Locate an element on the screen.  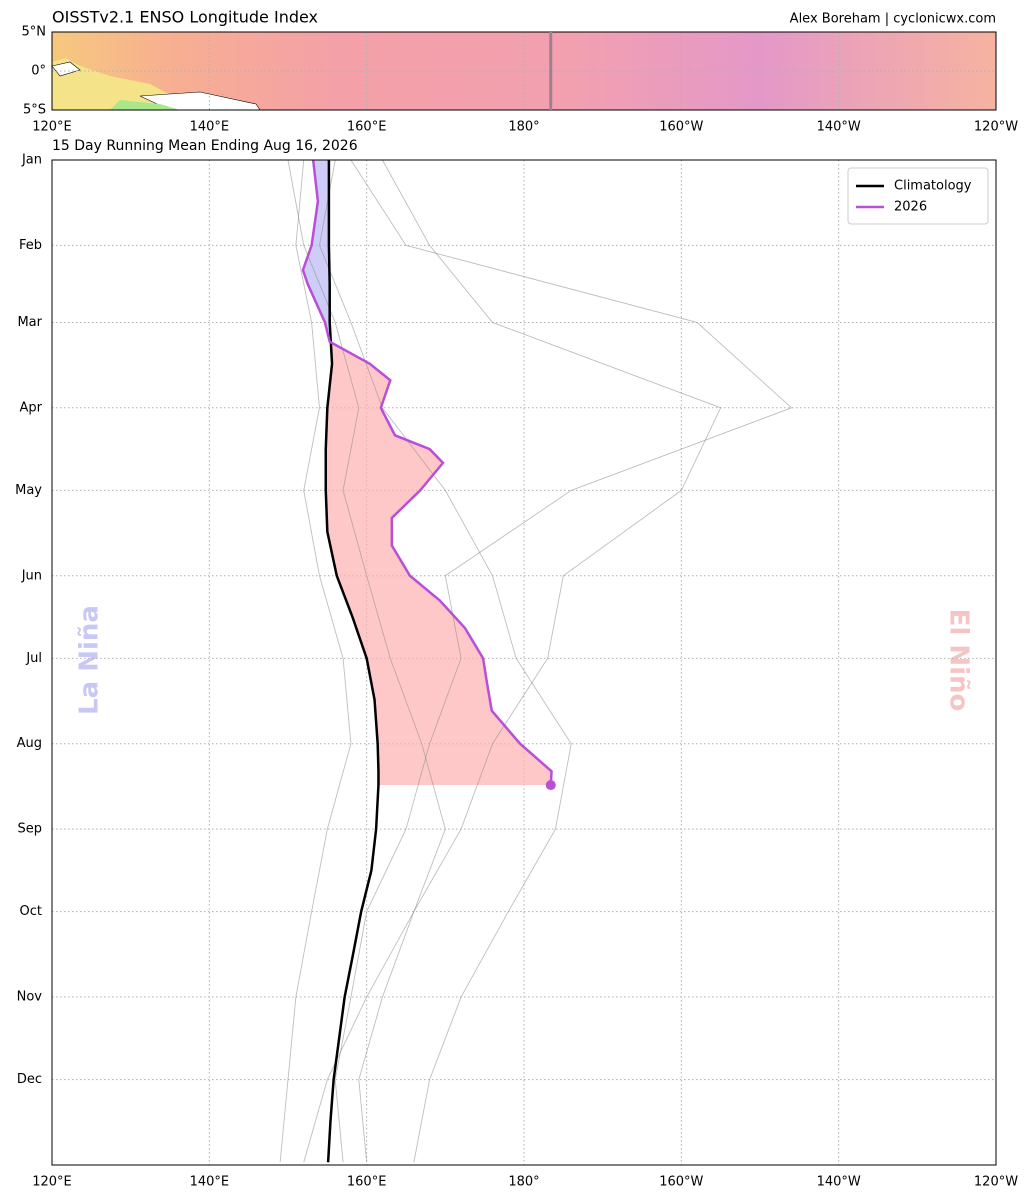
warm-anomaly is located at coordinates (438, 473).